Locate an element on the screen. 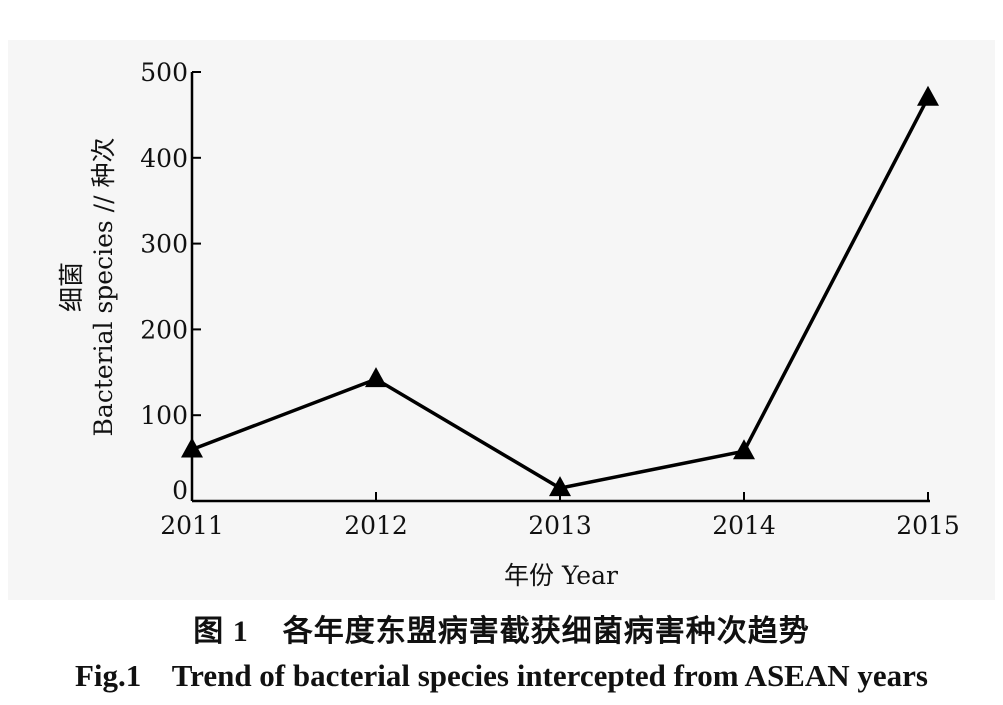 The width and height of the screenshot is (1003, 705). x-tick-label: 2013 is located at coordinates (560, 525).